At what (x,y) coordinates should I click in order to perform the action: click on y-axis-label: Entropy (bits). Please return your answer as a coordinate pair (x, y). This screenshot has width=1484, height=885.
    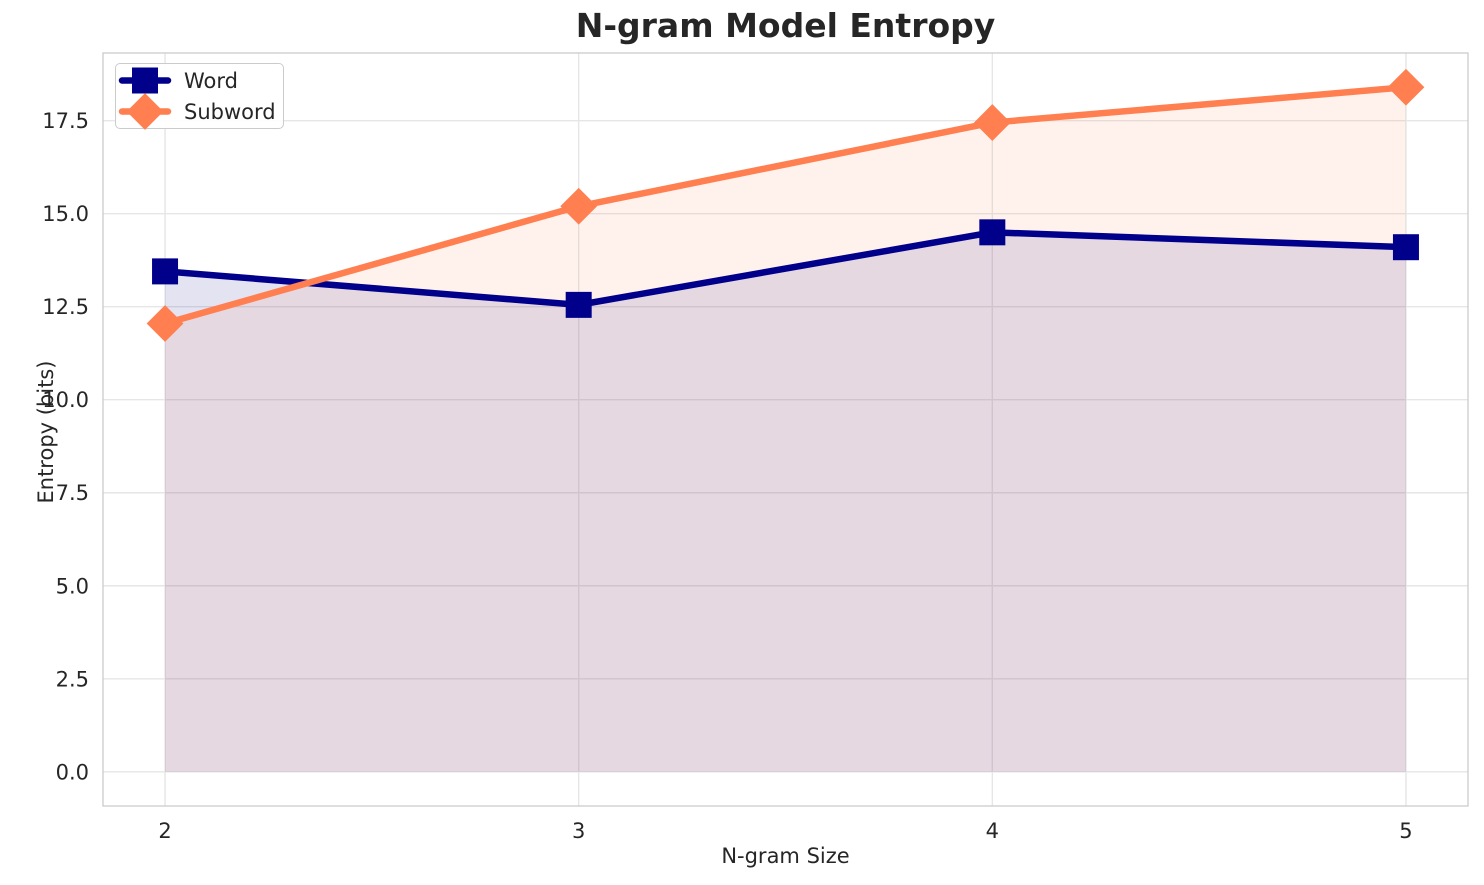
    Looking at the image, I should click on (46, 432).